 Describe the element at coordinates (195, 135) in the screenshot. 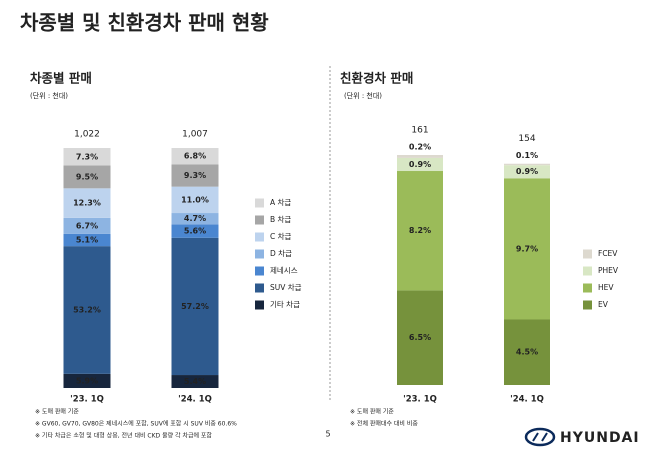

I see `total-label: 1,007` at that location.